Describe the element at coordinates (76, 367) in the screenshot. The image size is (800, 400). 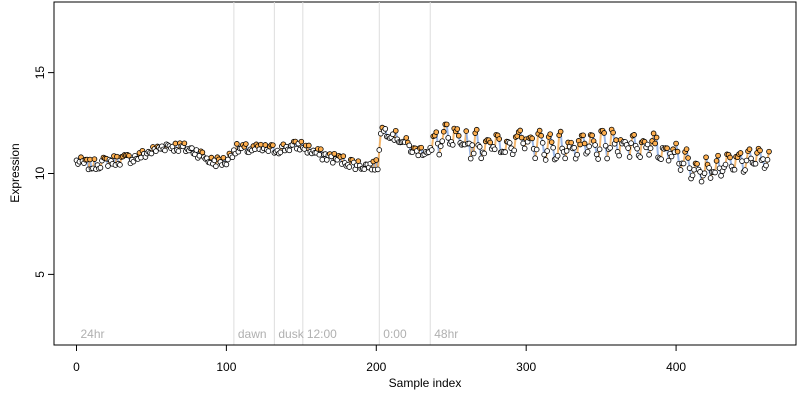
I see `x-tick-label: 0` at that location.